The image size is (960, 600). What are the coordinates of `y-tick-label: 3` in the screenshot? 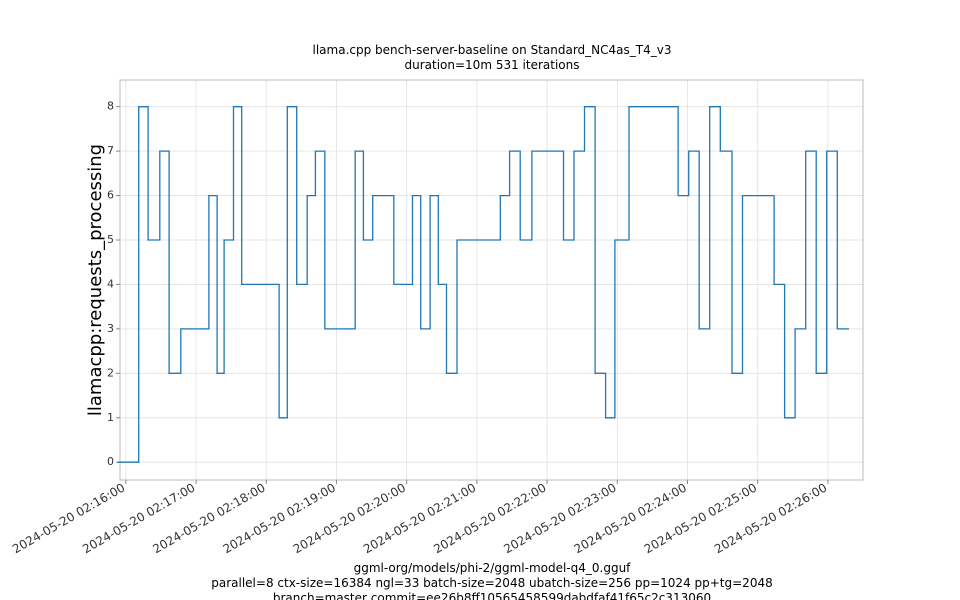 It's located at (110, 328).